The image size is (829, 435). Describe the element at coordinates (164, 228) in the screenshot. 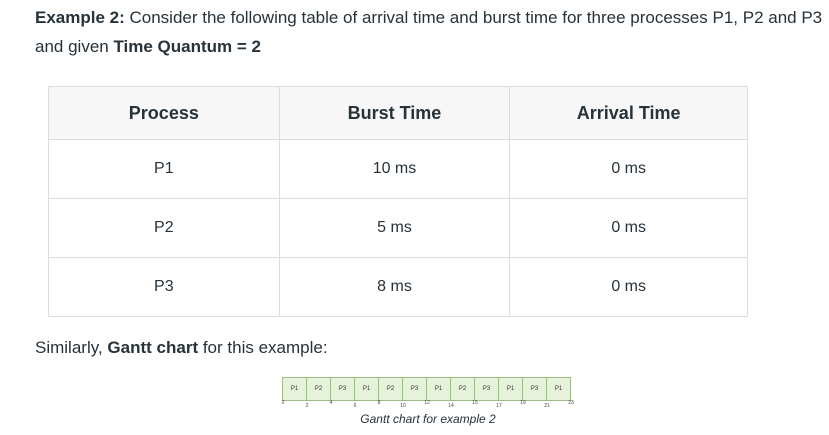

I see `cell-process: P2` at that location.